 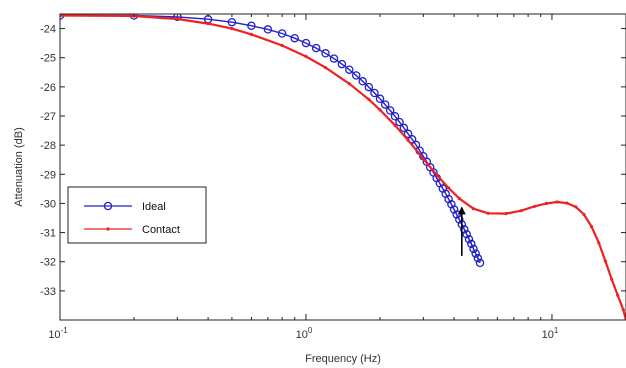 What do you see at coordinates (108, 229) in the screenshot?
I see `legend-contact-marker` at bounding box center [108, 229].